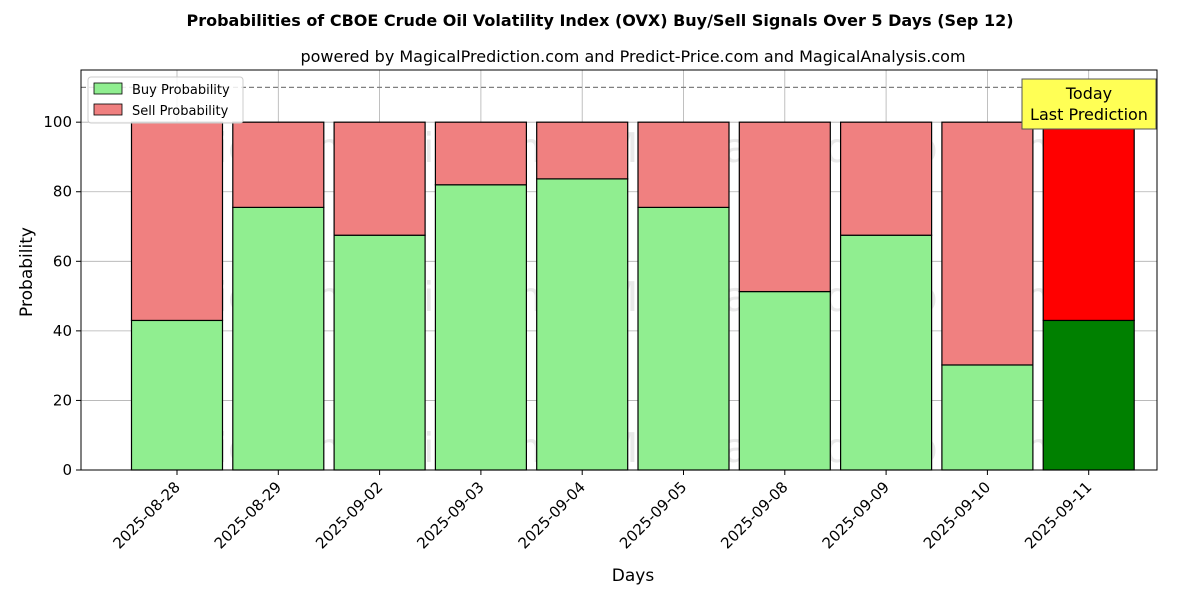 The image size is (1200, 600). Describe the element at coordinates (27, 272) in the screenshot. I see `y-axis-label: Probability` at that location.